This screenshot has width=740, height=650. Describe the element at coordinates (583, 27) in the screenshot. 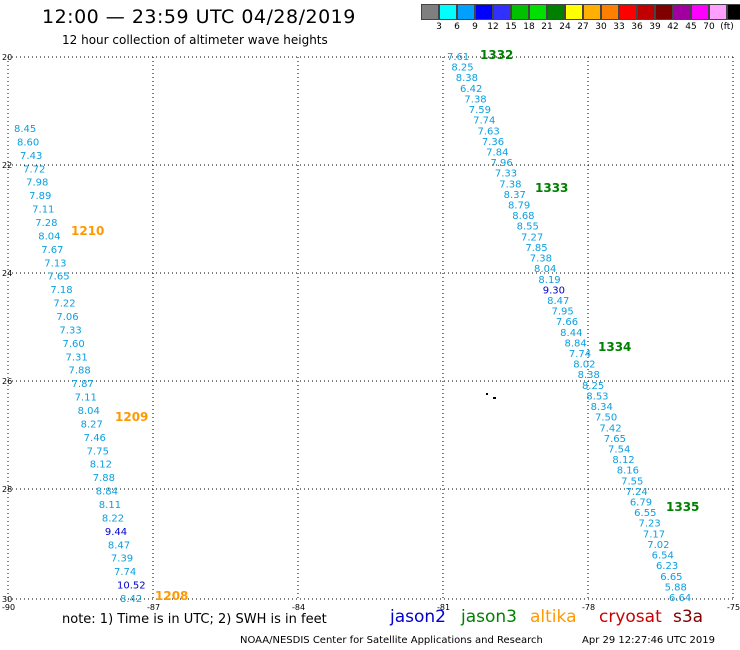

I see `legend-label: 27` at that location.